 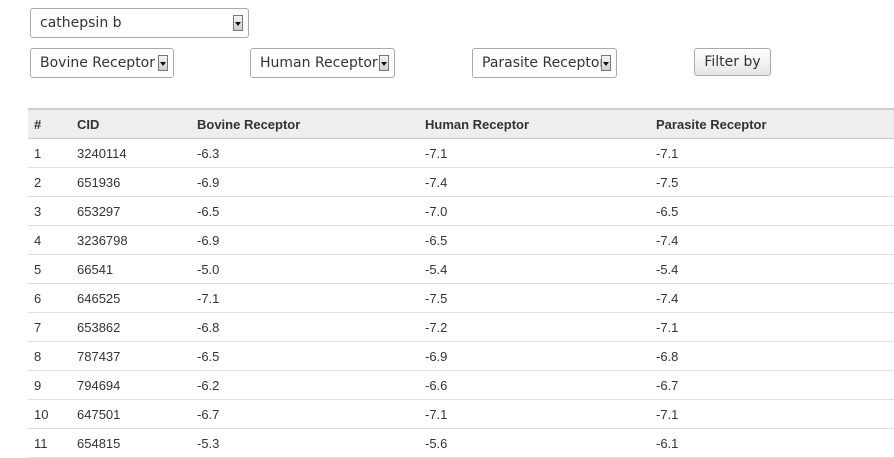 What do you see at coordinates (131, 240) in the screenshot?
I see `cell-cid: 3236798` at bounding box center [131, 240].